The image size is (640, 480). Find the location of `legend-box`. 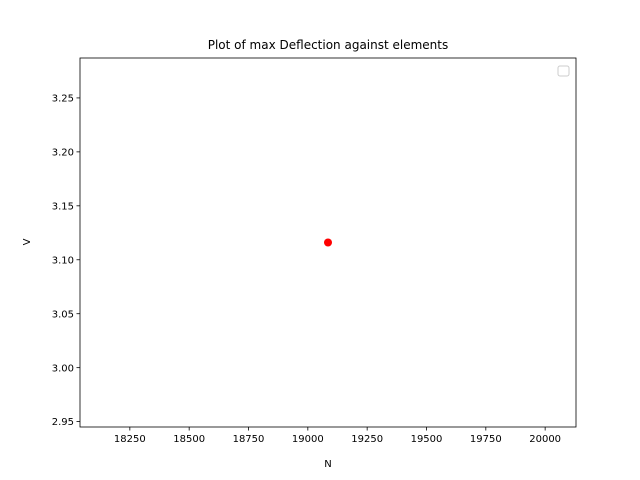

legend-box is located at coordinates (563, 71).